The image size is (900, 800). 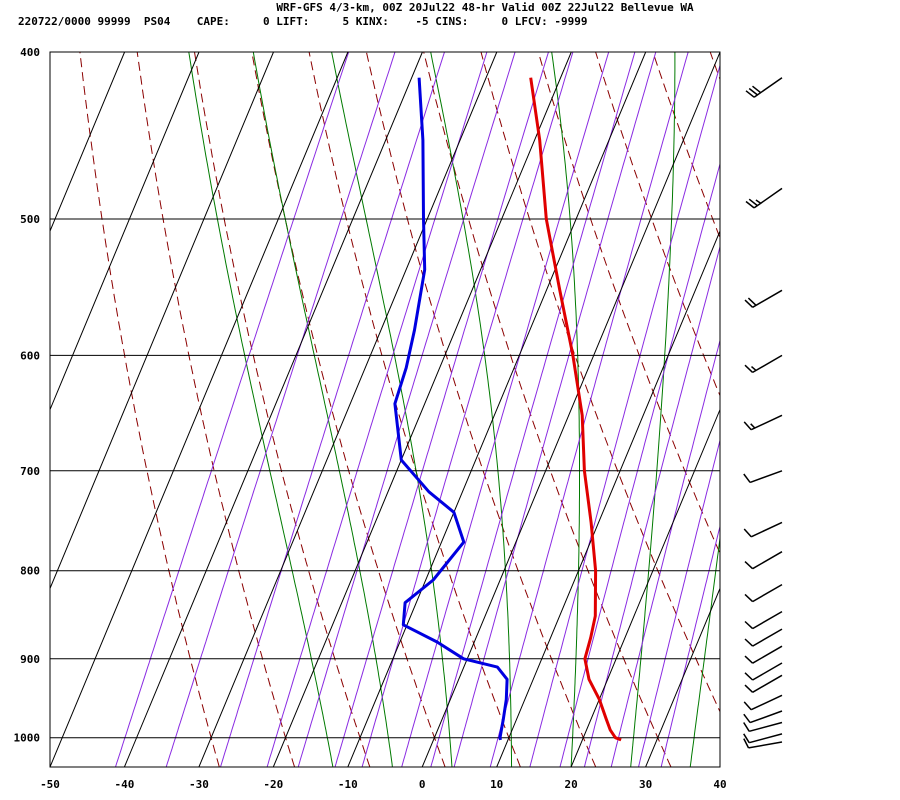 What do you see at coordinates (30, 471) in the screenshot?
I see `y-tick-label: 700` at bounding box center [30, 471].